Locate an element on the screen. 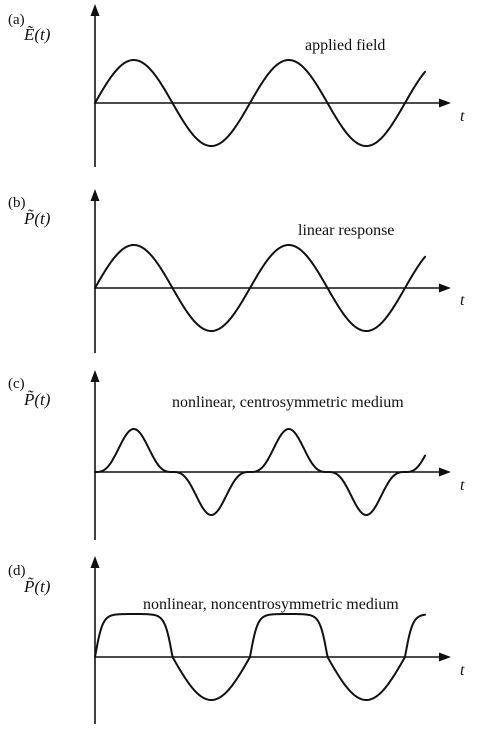 Image resolution: width=492 pixels, height=744 pixels. panel-a-caption: applied field is located at coordinates (345, 45).